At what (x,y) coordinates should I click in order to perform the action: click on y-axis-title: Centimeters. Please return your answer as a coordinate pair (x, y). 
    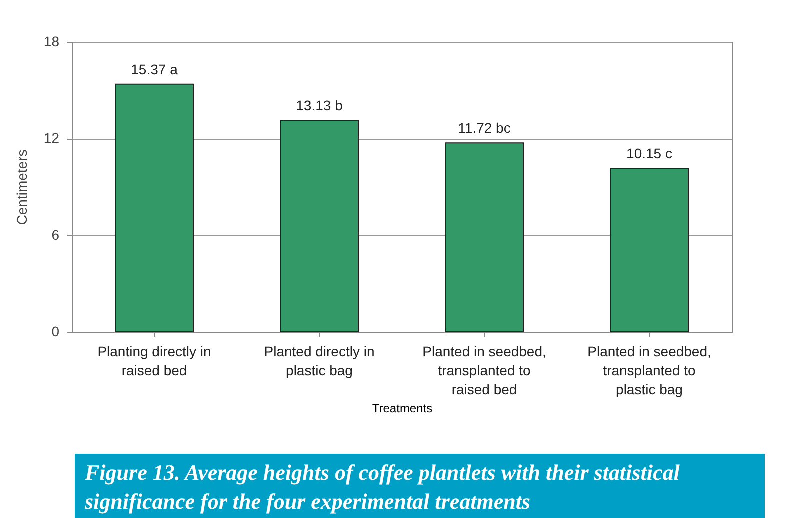
    Looking at the image, I should click on (22, 188).